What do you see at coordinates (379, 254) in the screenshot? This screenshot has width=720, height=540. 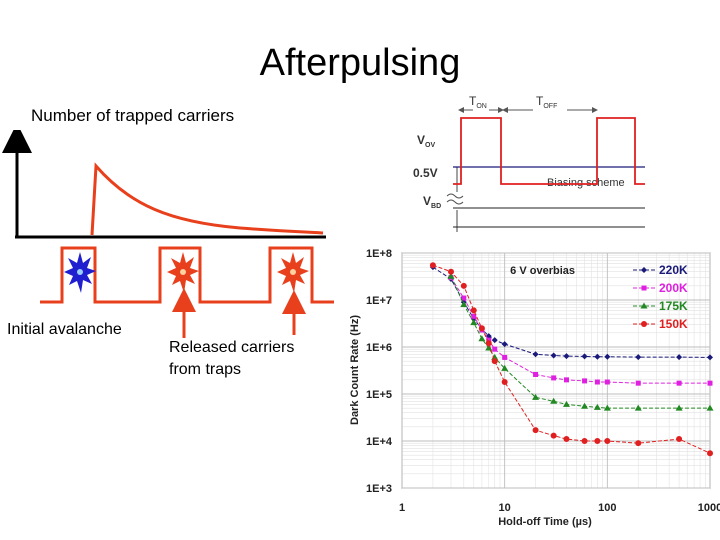 I see `y-tick-label: 1E+8` at bounding box center [379, 254].